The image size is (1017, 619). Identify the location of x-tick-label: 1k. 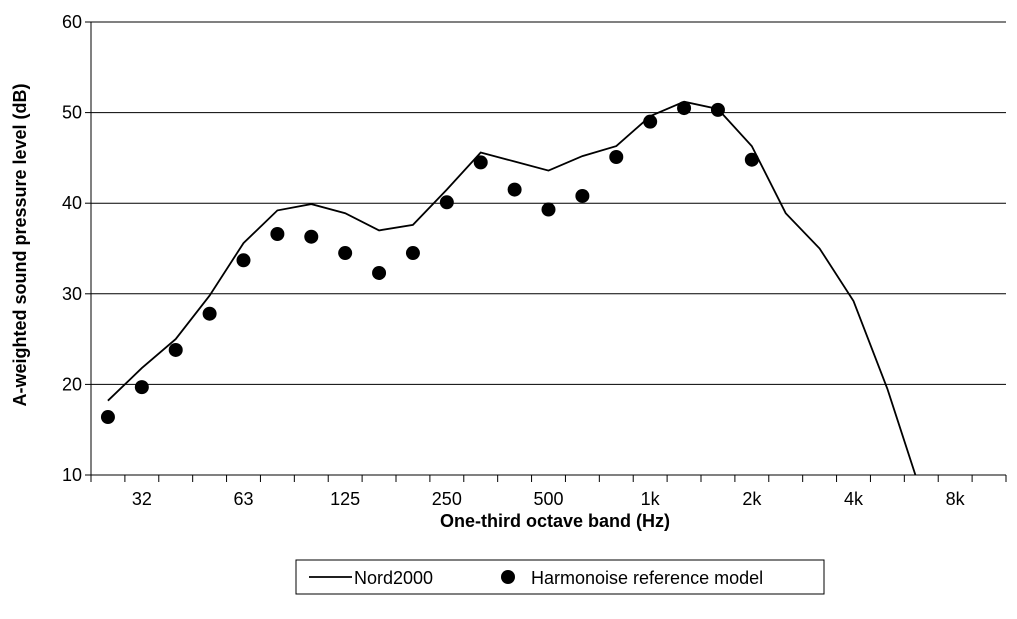
(651, 499).